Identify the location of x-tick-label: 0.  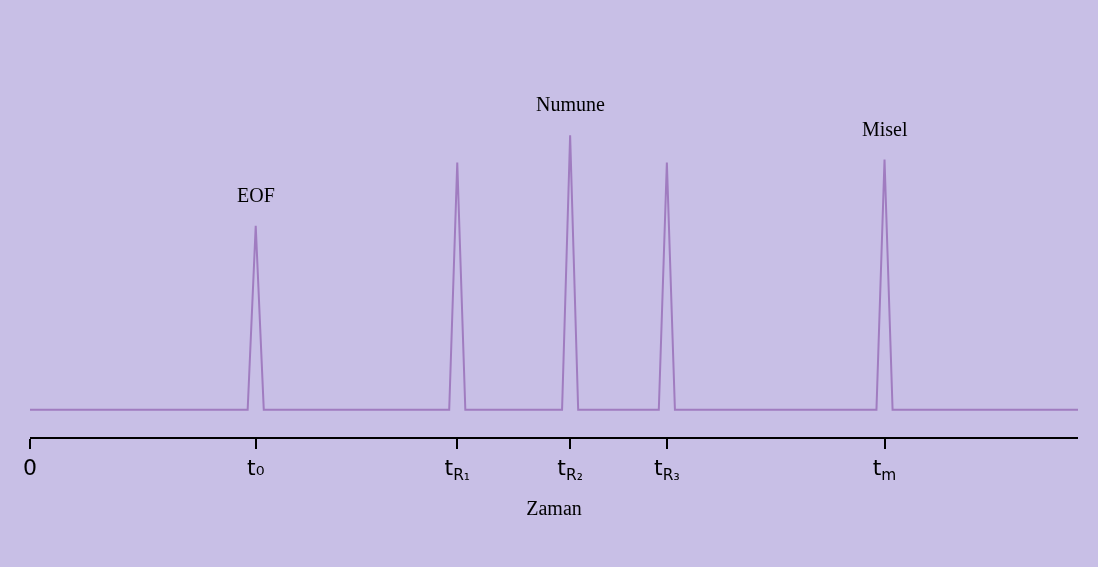
(30, 468).